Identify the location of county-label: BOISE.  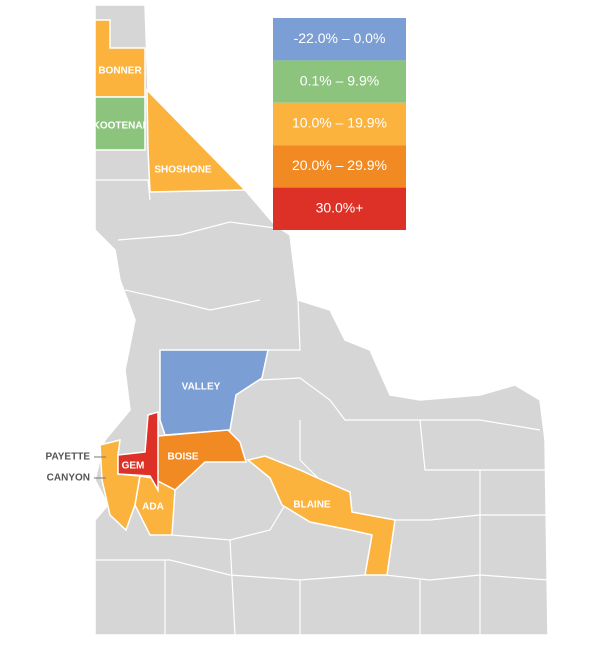
(182, 457).